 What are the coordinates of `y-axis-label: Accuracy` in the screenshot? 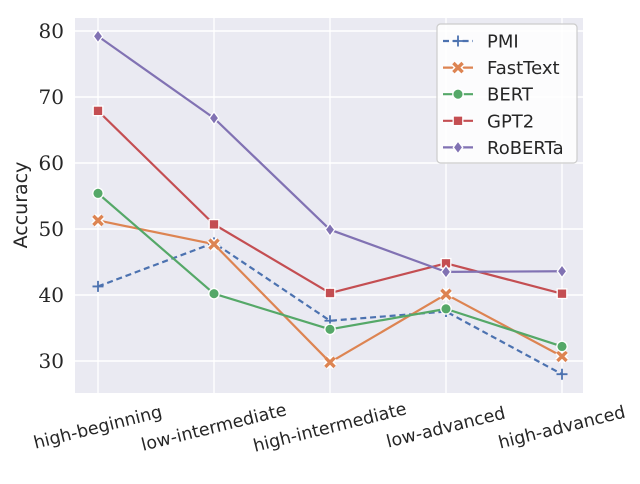 It's located at (21, 205).